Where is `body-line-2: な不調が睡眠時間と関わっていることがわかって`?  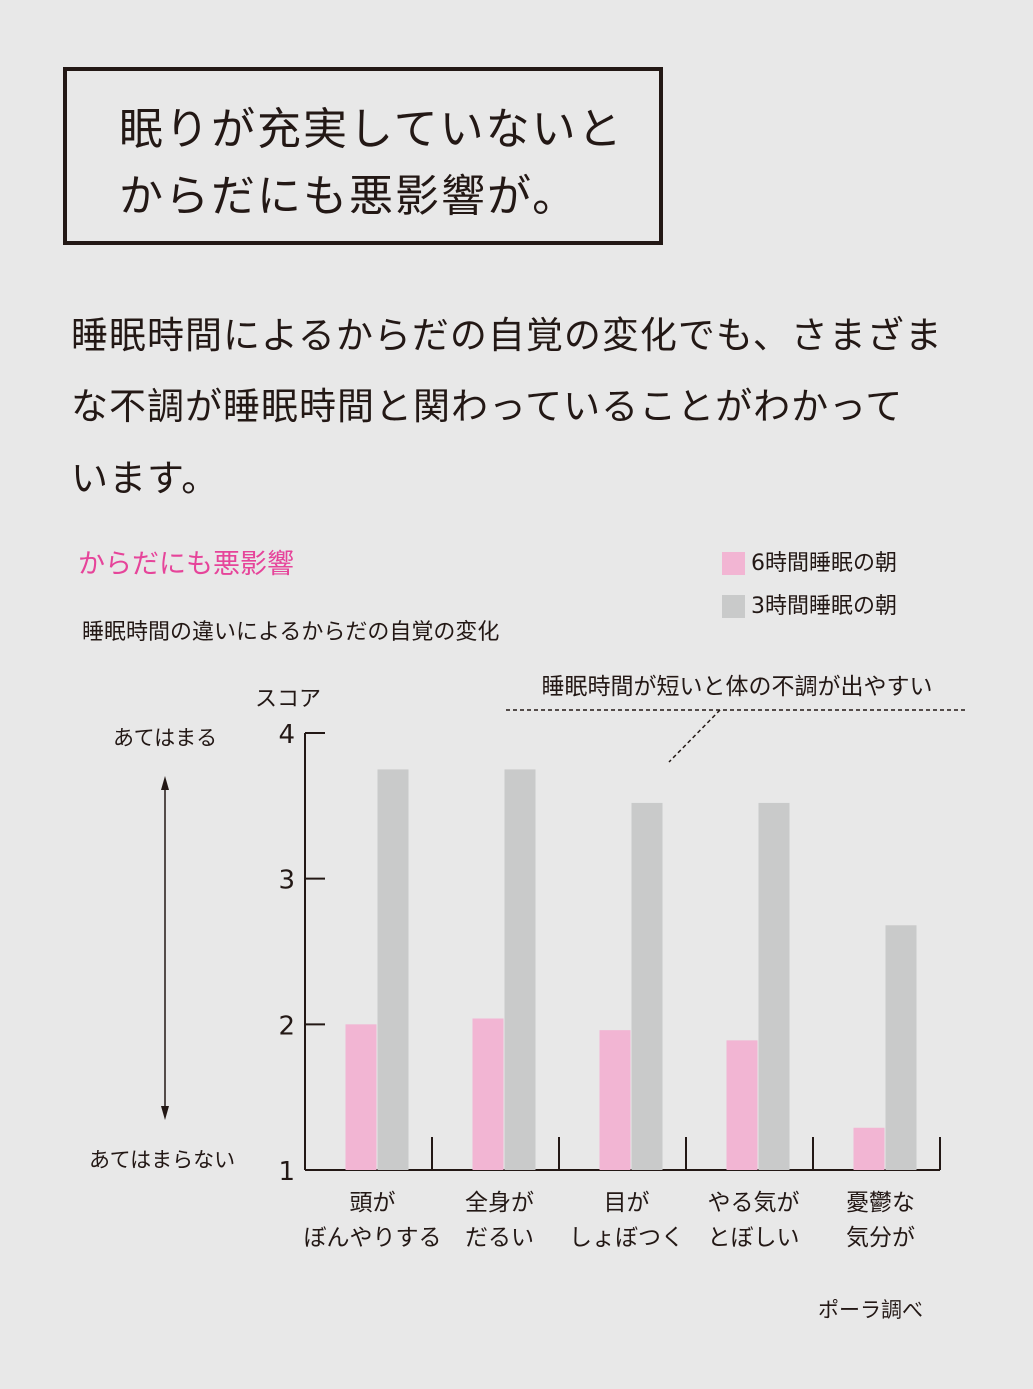
body-line-2: な不調が睡眠時間と関わっていることがわかって is located at coordinates (487, 406).